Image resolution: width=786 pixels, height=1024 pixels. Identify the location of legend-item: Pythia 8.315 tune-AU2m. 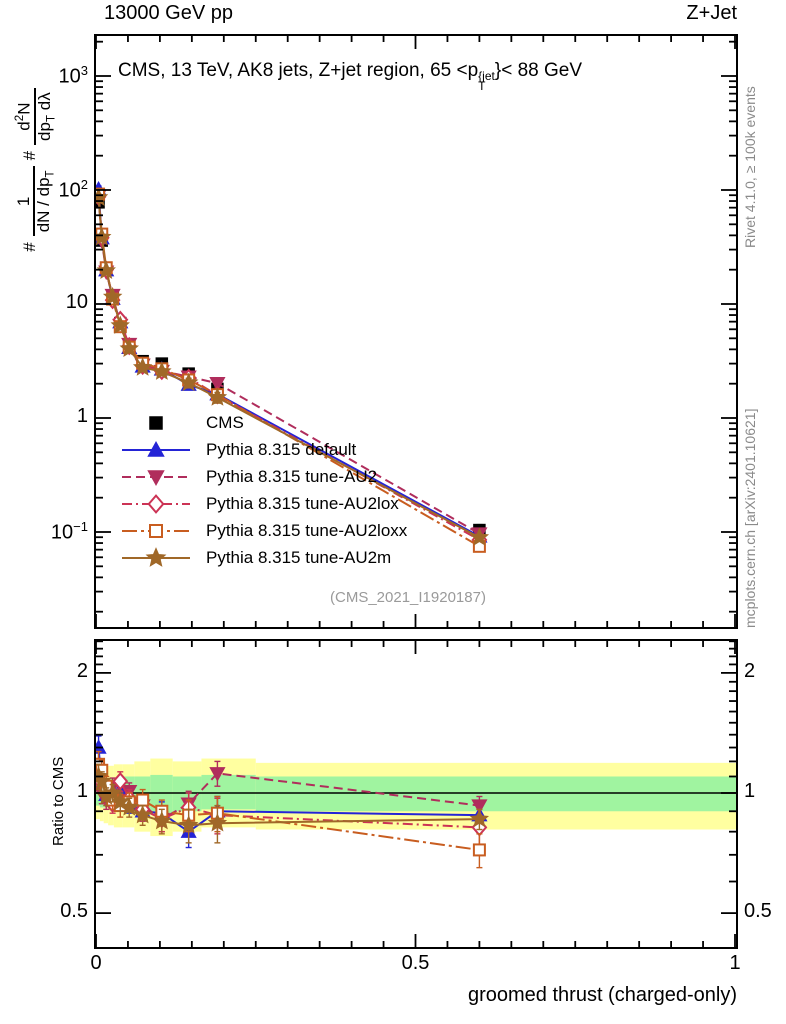
(263, 557).